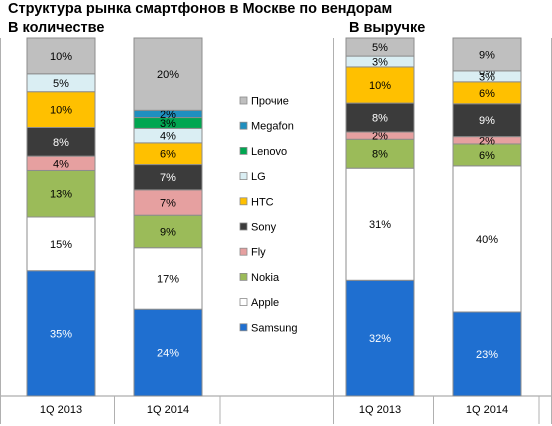  What do you see at coordinates (270, 102) in the screenshot?
I see `legend-label-прочие: Прочие` at bounding box center [270, 102].